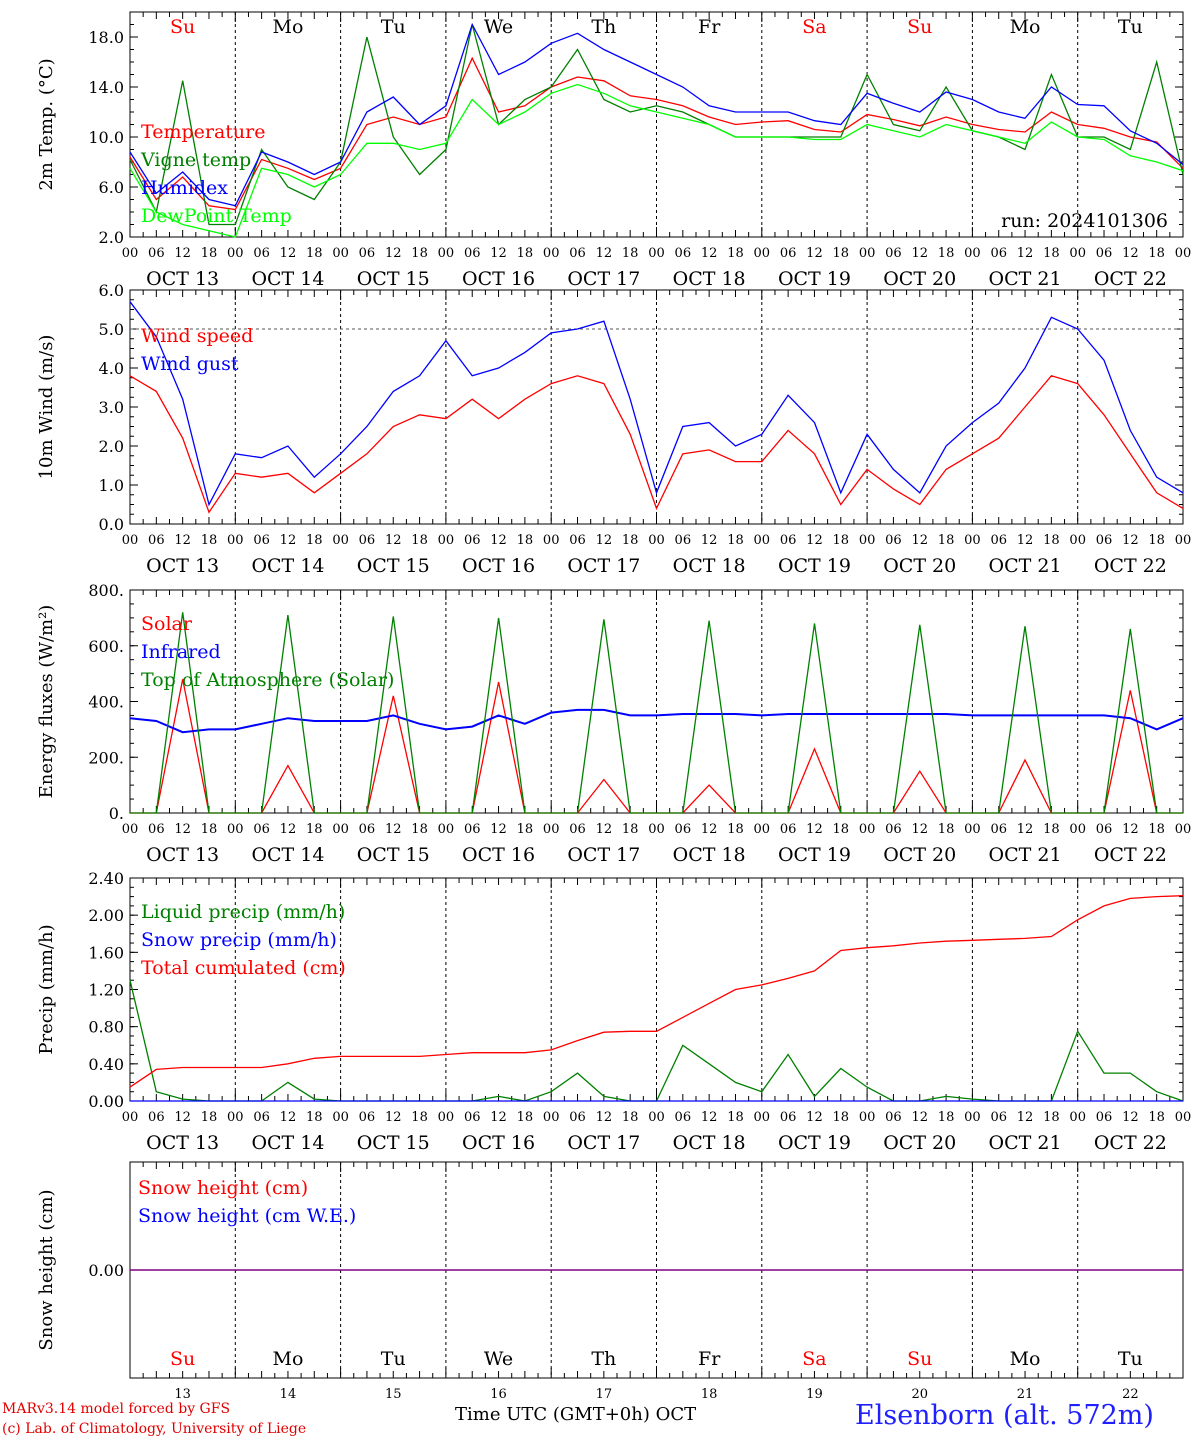  Describe the element at coordinates (656, 721) in the screenshot. I see `series-line-infrared` at that location.